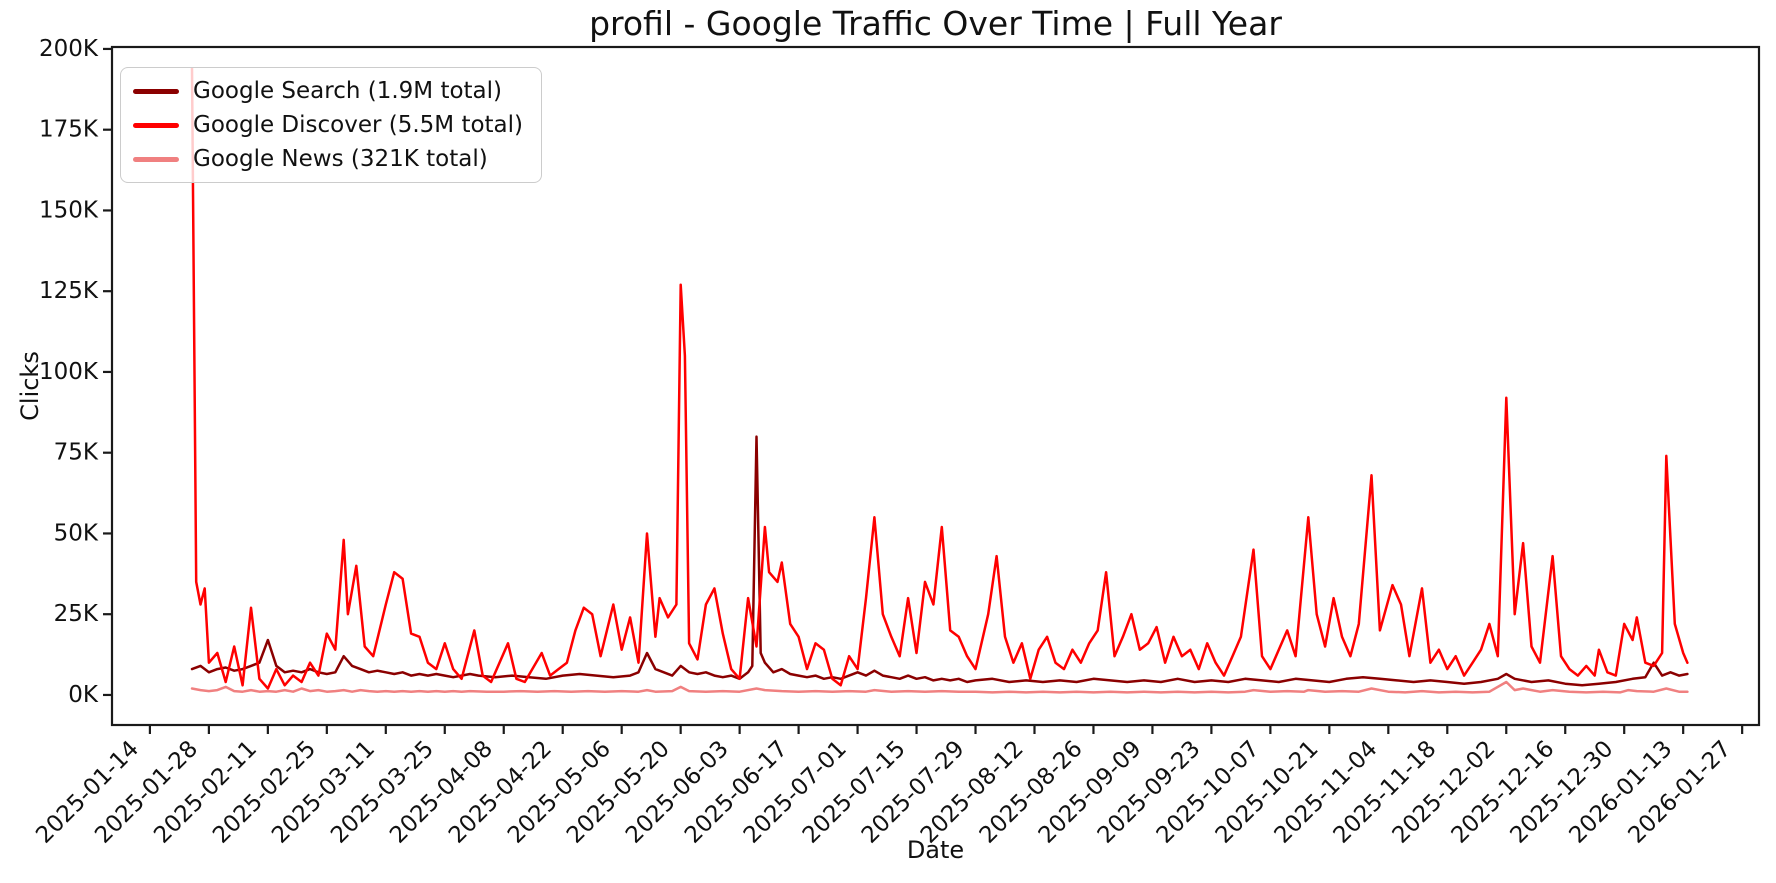  What do you see at coordinates (935, 850) in the screenshot?
I see `x-axis-label: Date` at bounding box center [935, 850].